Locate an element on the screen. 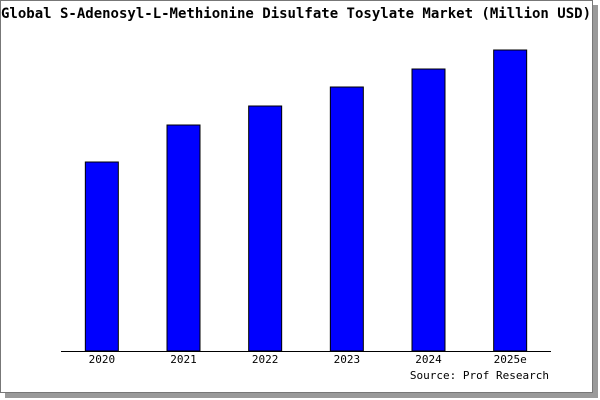 Image resolution: width=600 pixels, height=400 pixels. x-tick-label: 2021 is located at coordinates (183, 359).